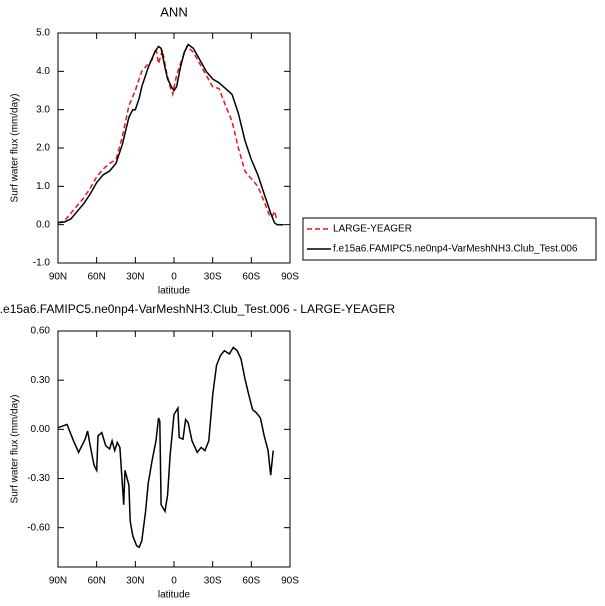  Describe the element at coordinates (41, 429) in the screenshot. I see `y-tick-label: 0.00` at that location.